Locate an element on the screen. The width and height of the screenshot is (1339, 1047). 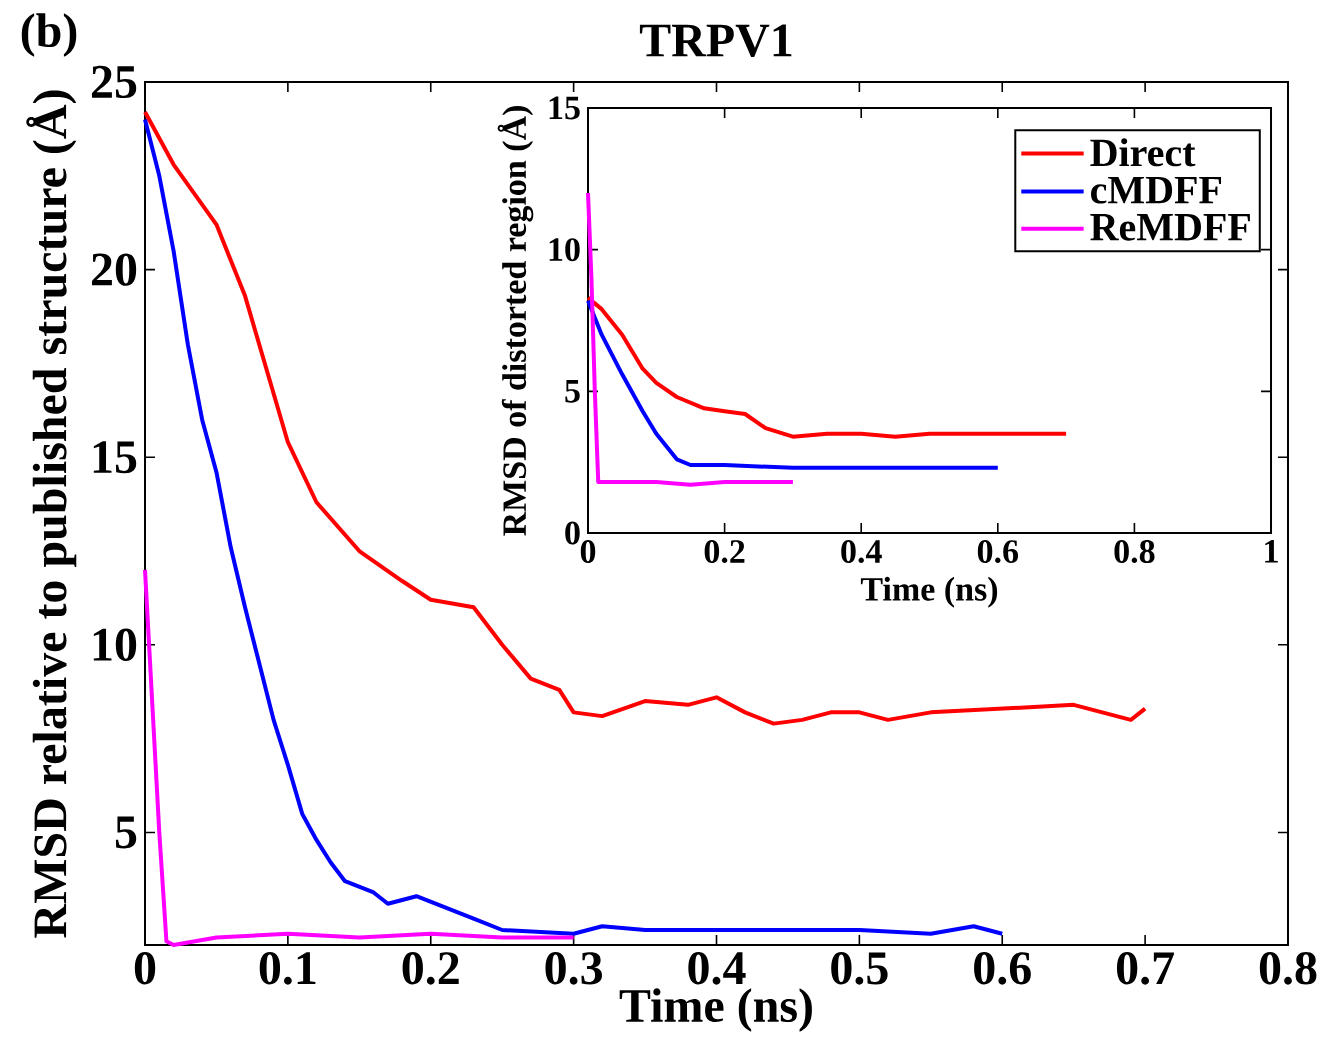
legend-label: Direct is located at coordinates (1143, 152).